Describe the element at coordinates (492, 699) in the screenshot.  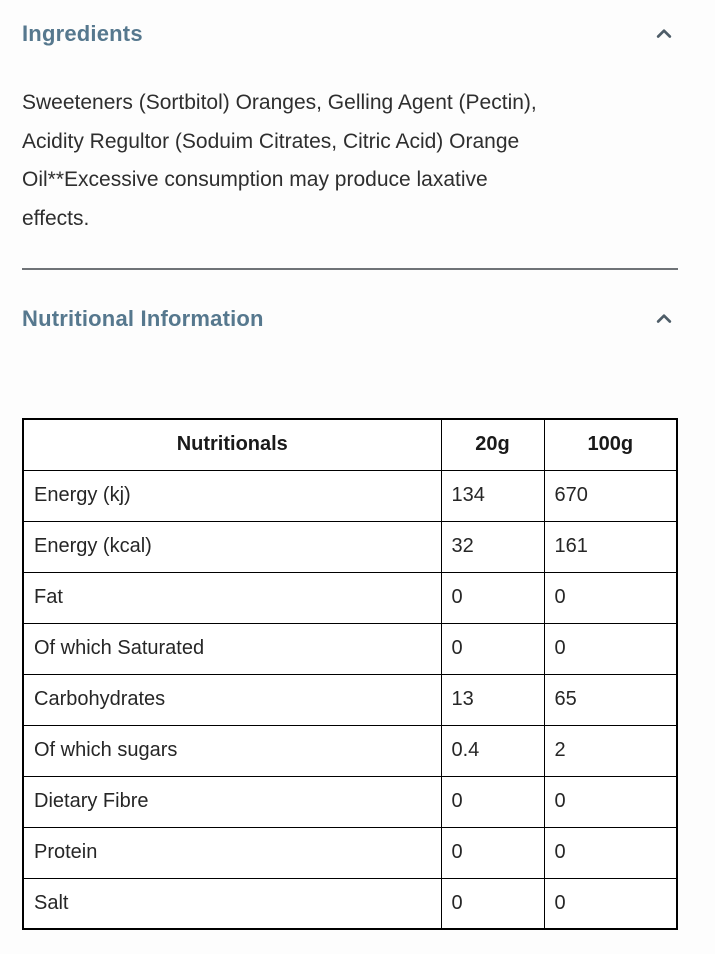
I see `value-20g: 13` at that location.